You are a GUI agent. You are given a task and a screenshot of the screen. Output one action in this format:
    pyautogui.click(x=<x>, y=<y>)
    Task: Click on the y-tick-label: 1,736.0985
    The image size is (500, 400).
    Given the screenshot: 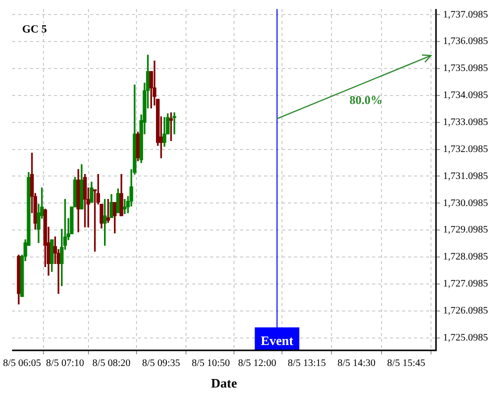 What is the action you would take?
    pyautogui.click(x=465, y=42)
    